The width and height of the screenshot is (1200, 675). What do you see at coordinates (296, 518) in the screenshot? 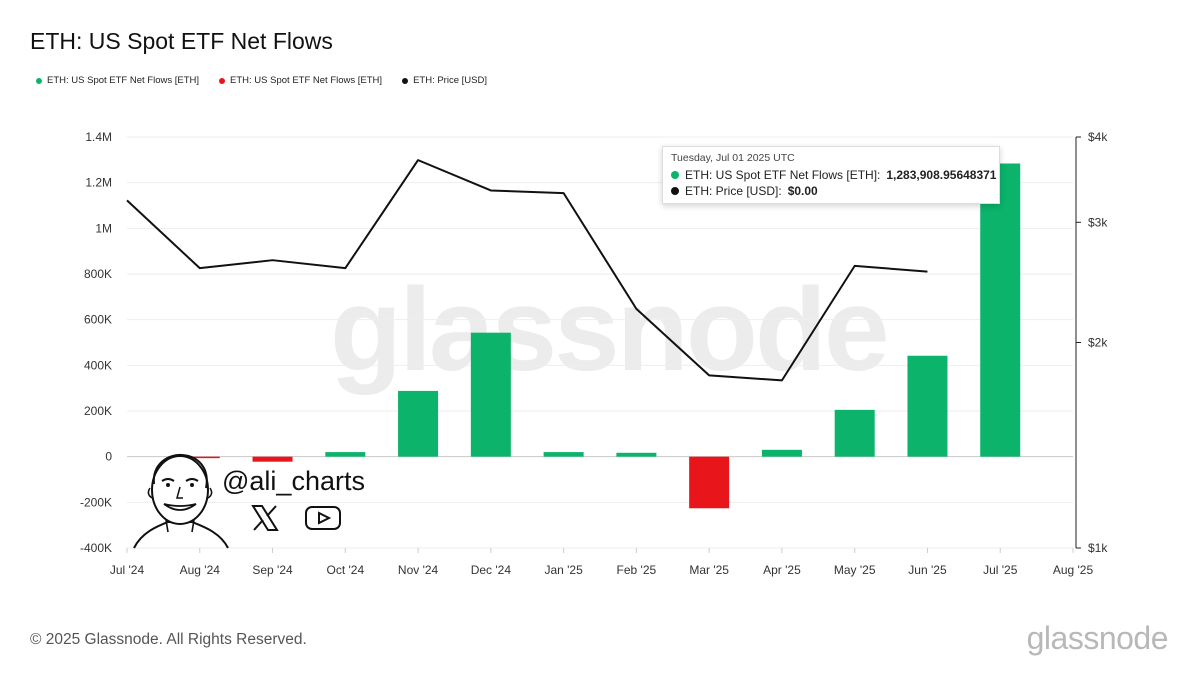
I see `social-icons` at bounding box center [296, 518].